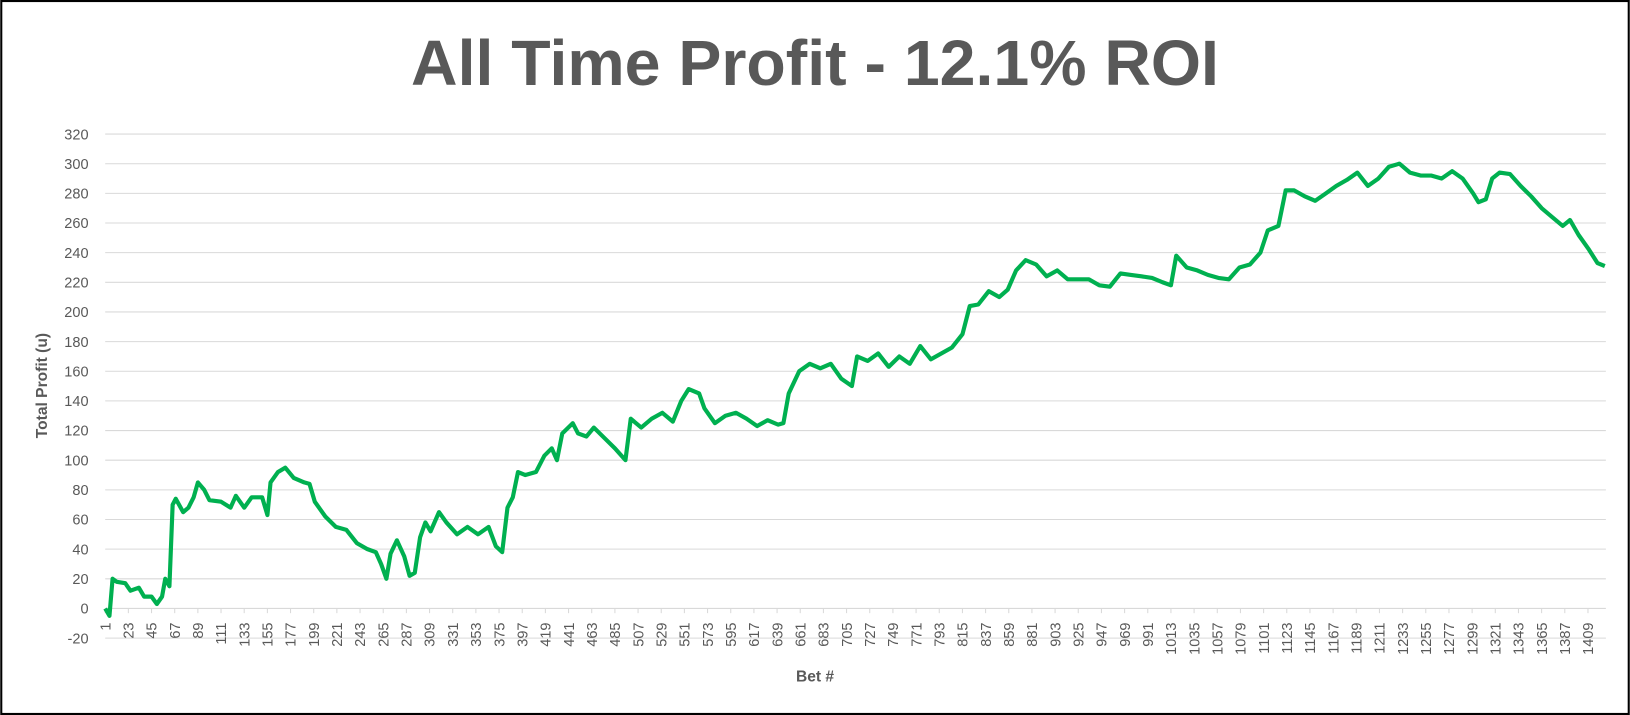  What do you see at coordinates (76, 402) in the screenshot?
I see `y-tick-label: 140` at bounding box center [76, 402].